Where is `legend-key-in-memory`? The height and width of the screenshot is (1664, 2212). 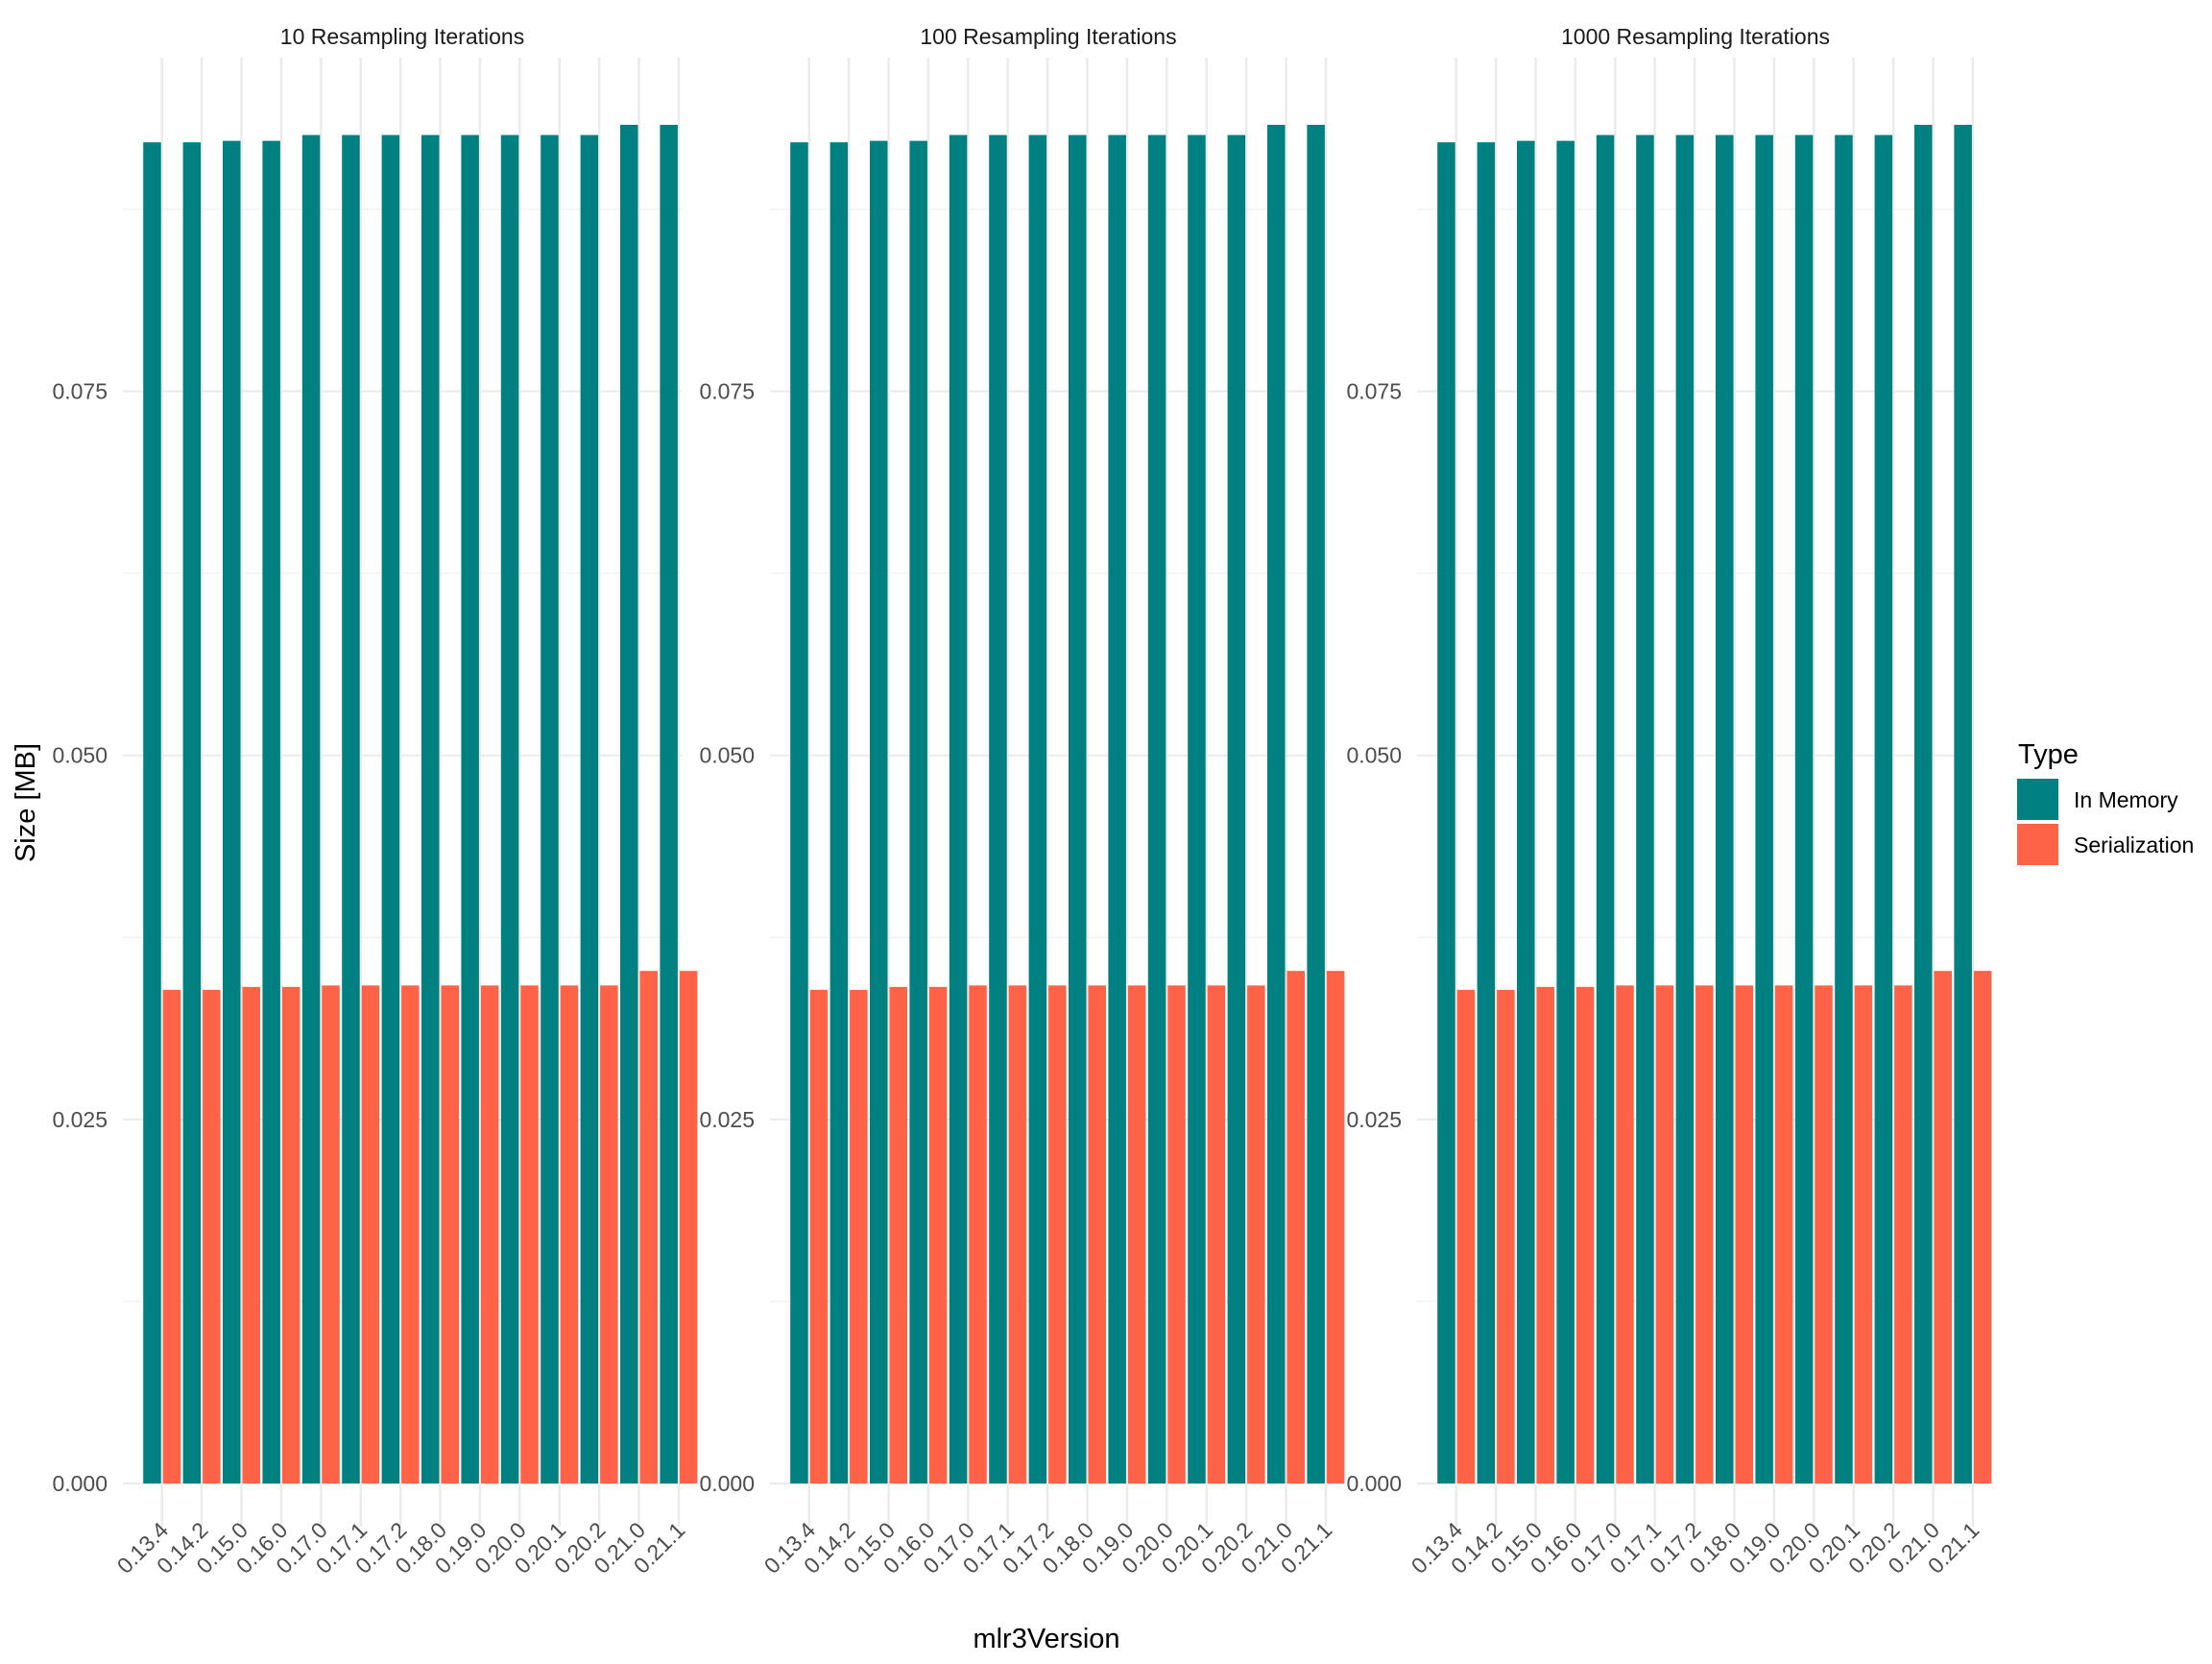
legend-key-in-memory is located at coordinates (2037, 800).